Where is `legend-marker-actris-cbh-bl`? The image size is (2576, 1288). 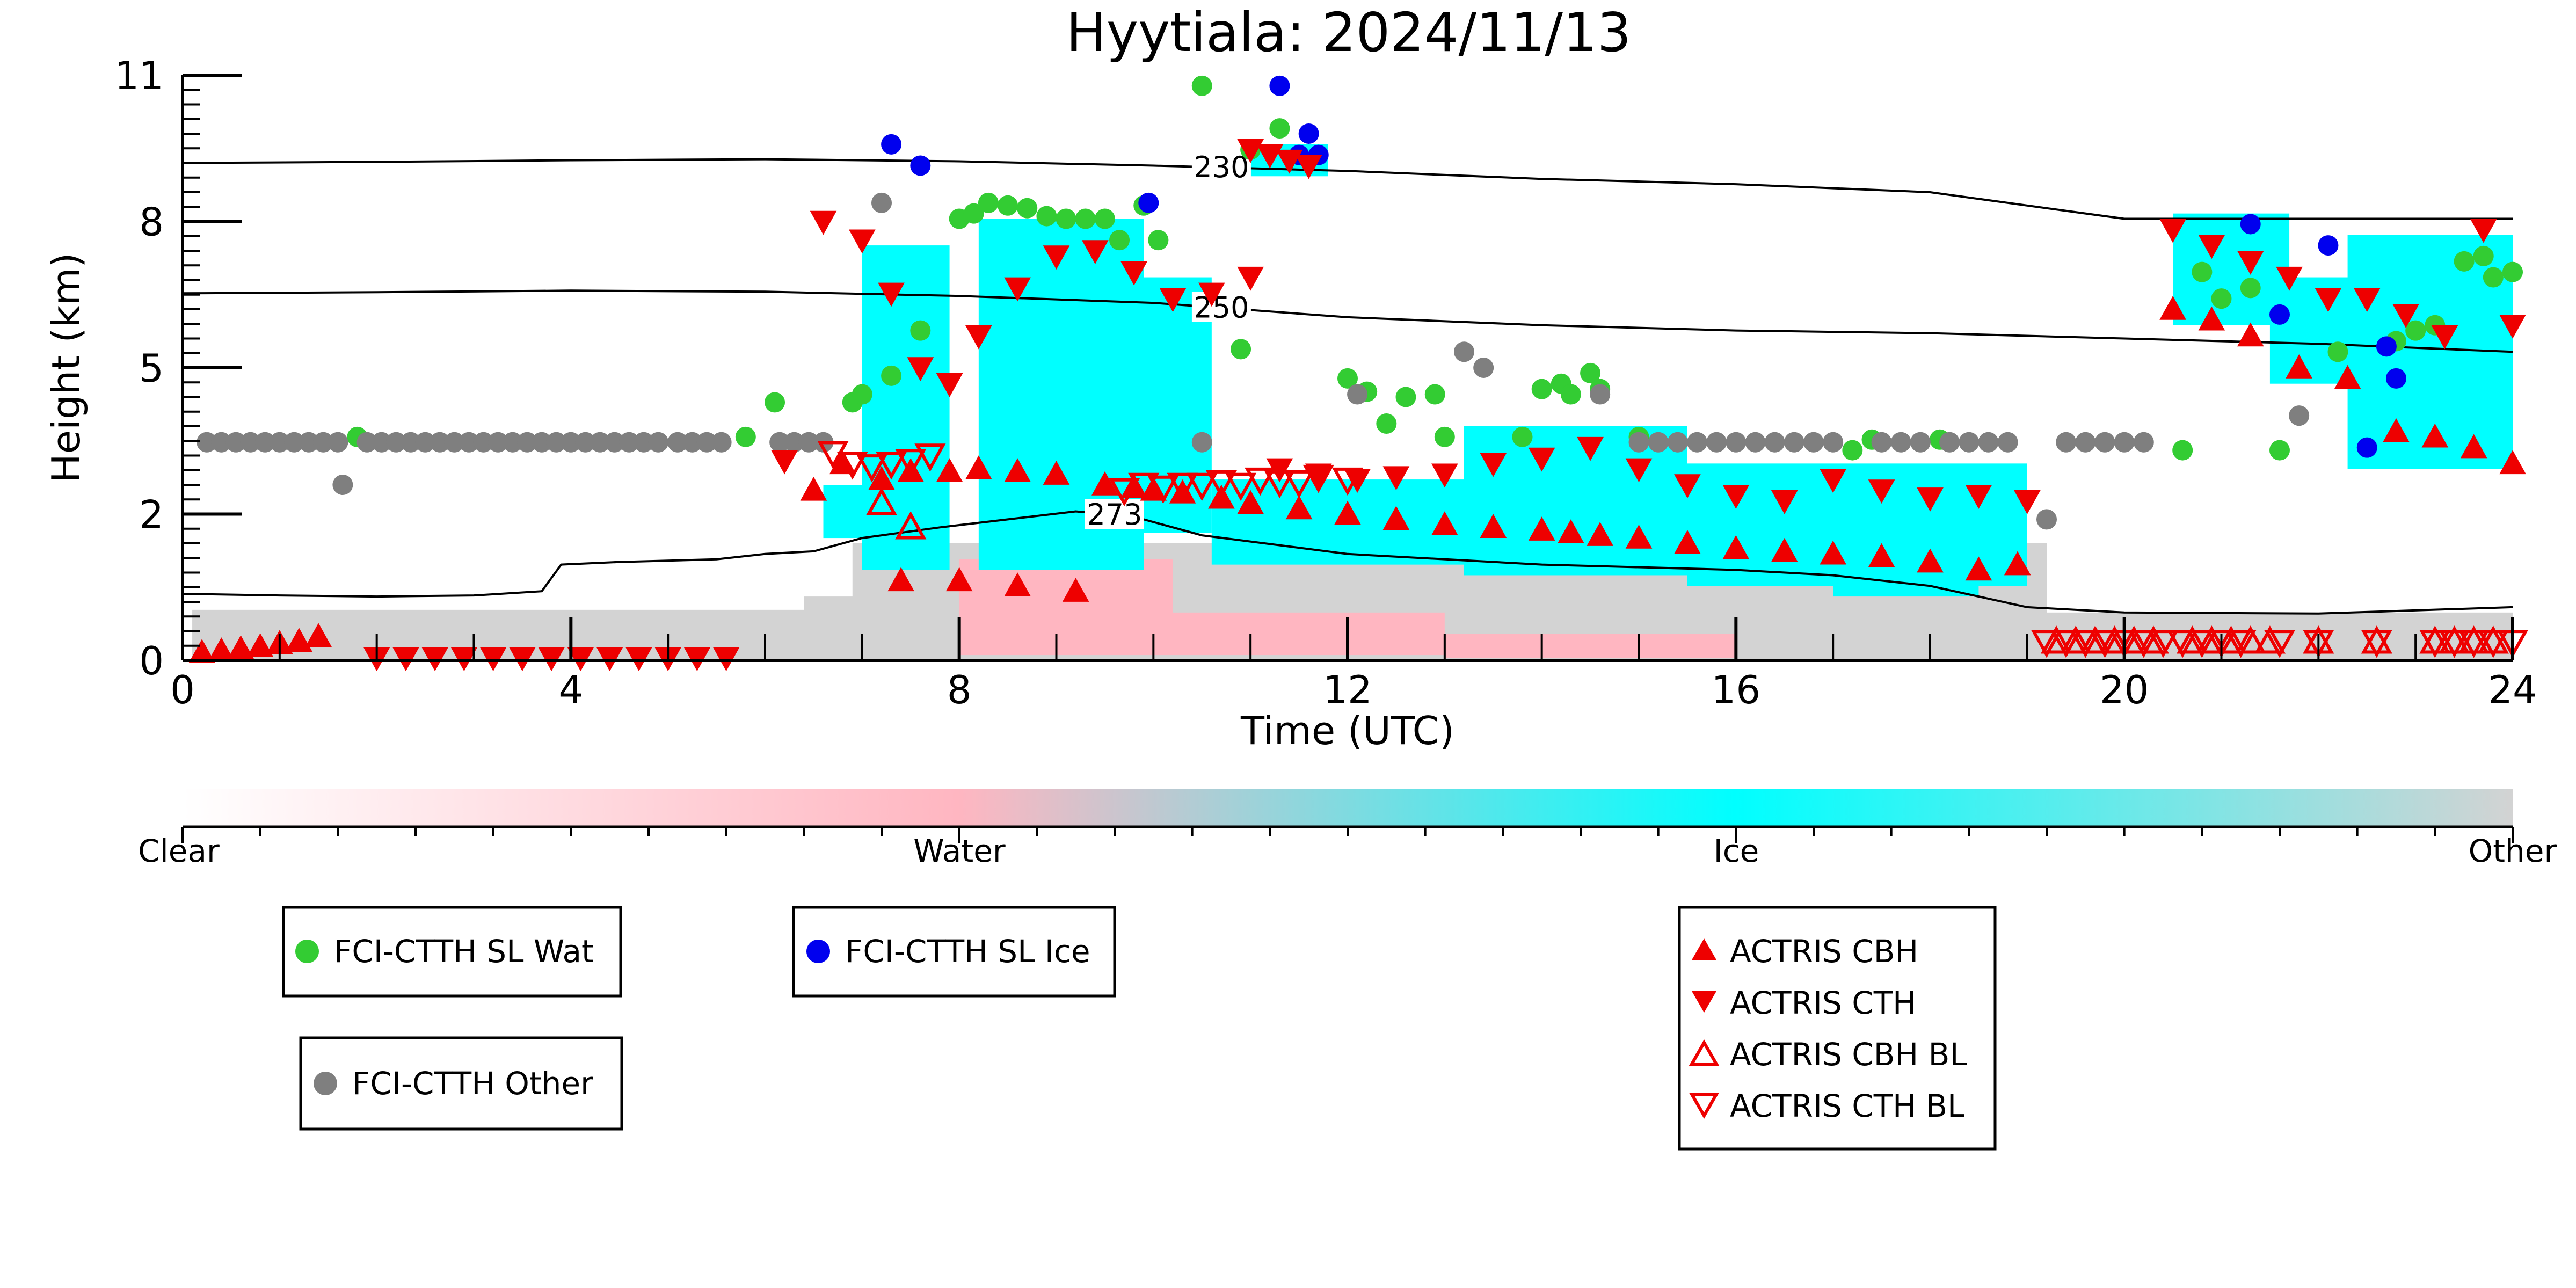
legend-marker-actris-cbh-bl is located at coordinates (1704, 1052).